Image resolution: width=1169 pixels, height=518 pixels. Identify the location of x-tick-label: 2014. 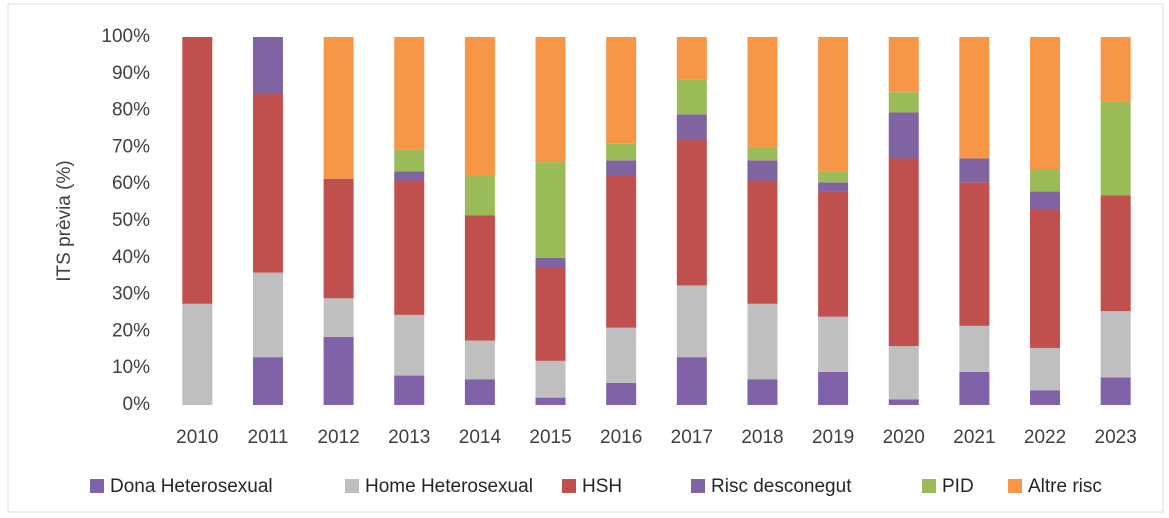
(480, 437).